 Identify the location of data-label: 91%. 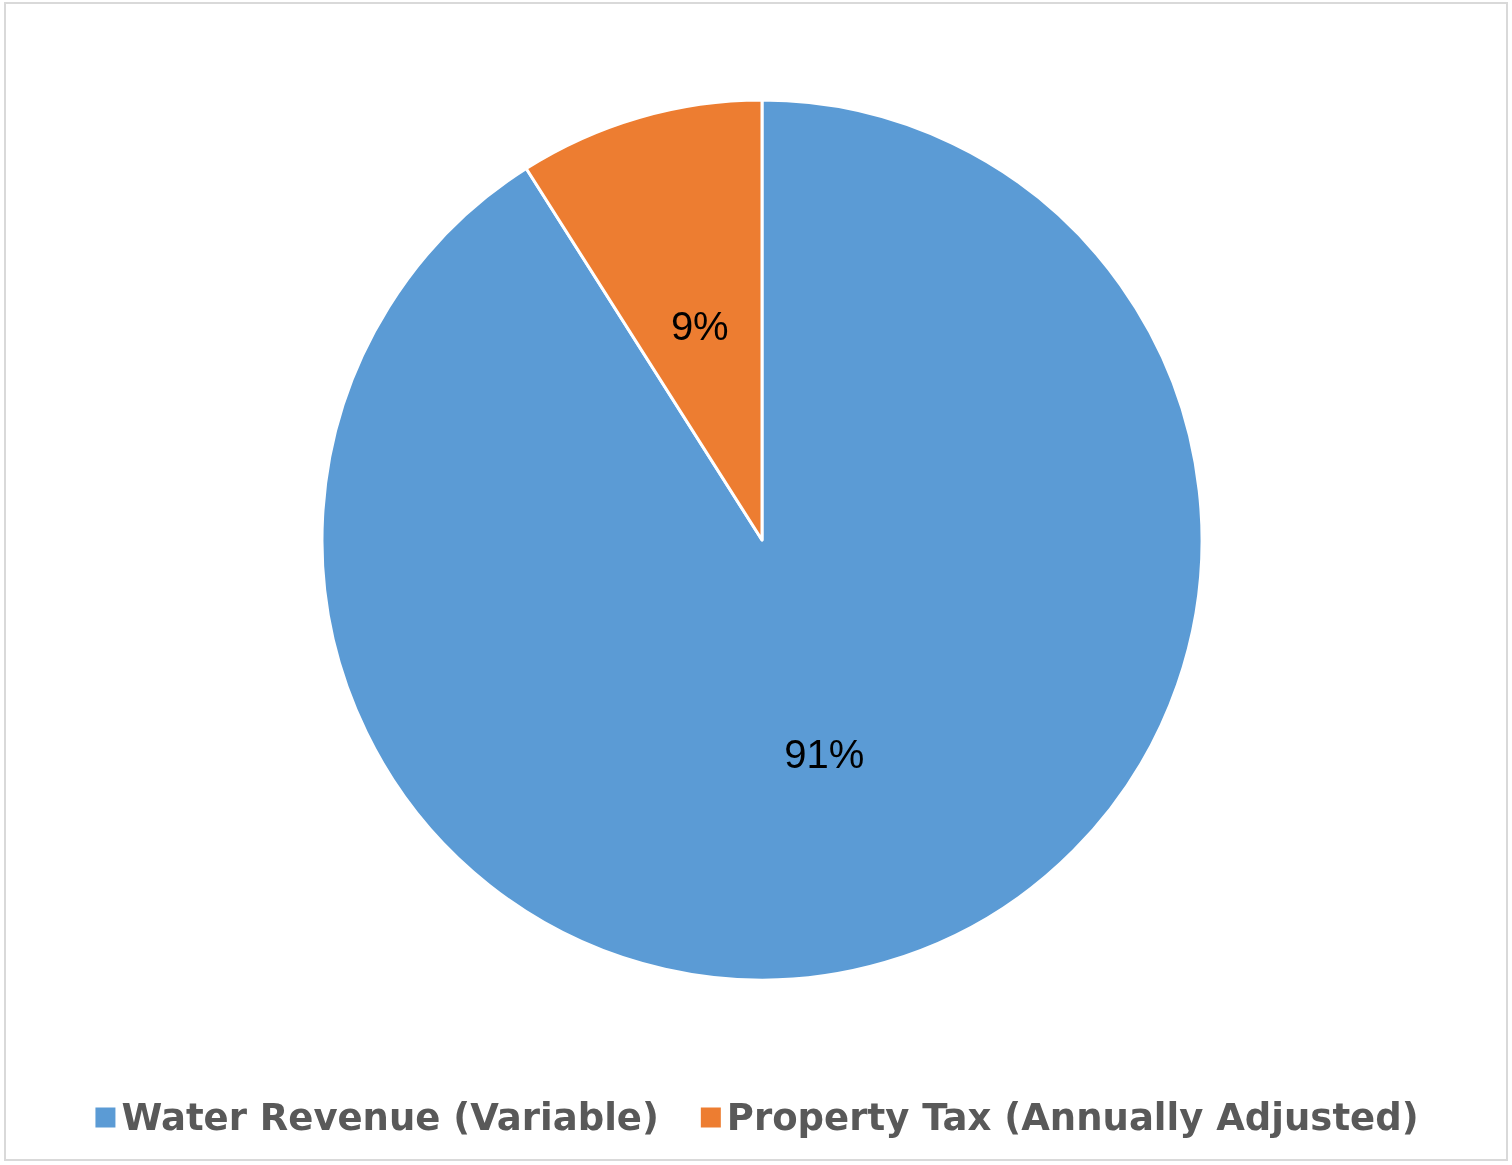
(824, 754).